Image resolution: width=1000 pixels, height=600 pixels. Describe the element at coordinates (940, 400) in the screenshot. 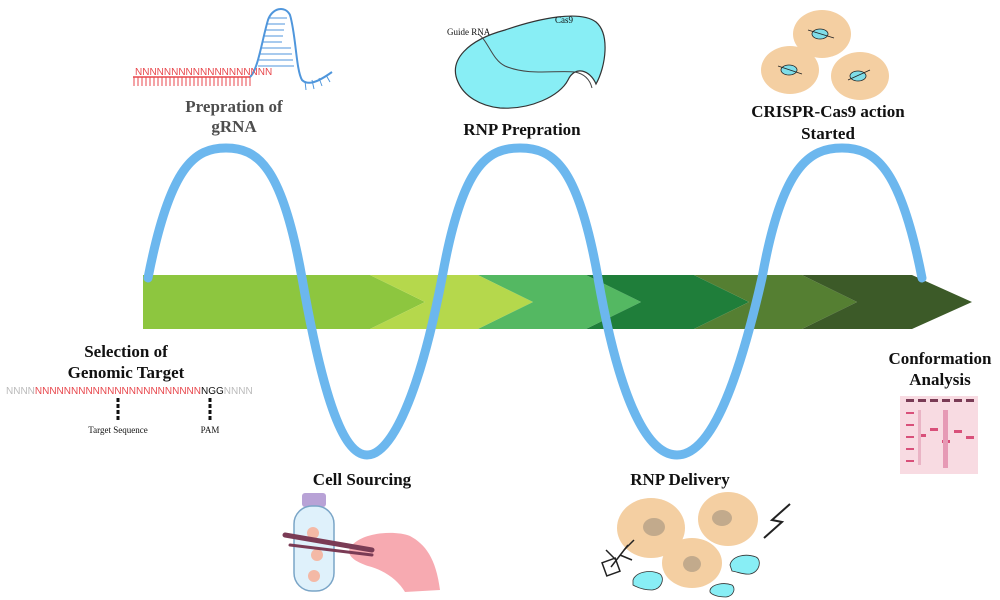

I see `gel-wells` at that location.